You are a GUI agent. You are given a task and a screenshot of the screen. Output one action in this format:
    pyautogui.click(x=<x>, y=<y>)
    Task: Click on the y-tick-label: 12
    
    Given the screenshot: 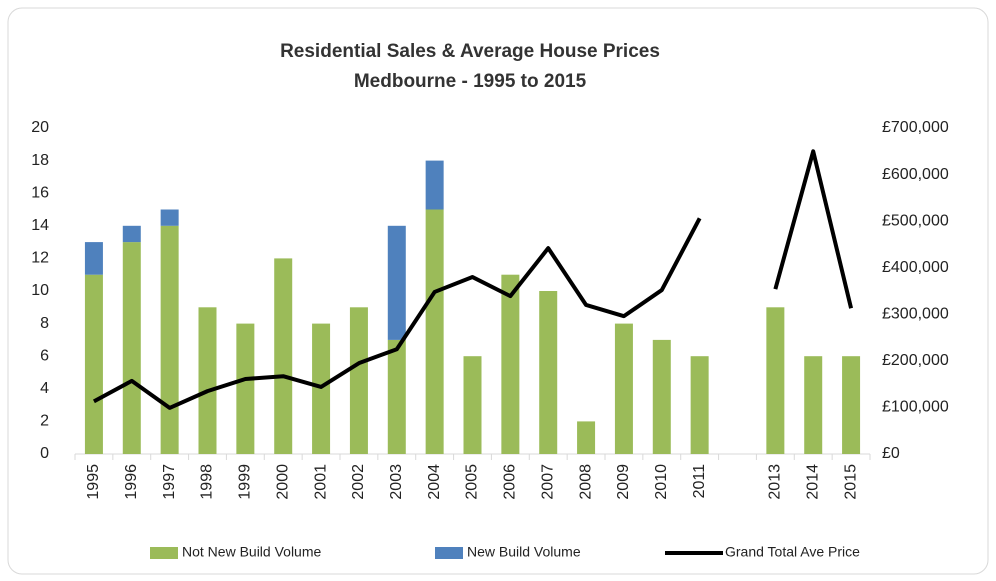 What is the action you would take?
    pyautogui.click(x=40, y=258)
    